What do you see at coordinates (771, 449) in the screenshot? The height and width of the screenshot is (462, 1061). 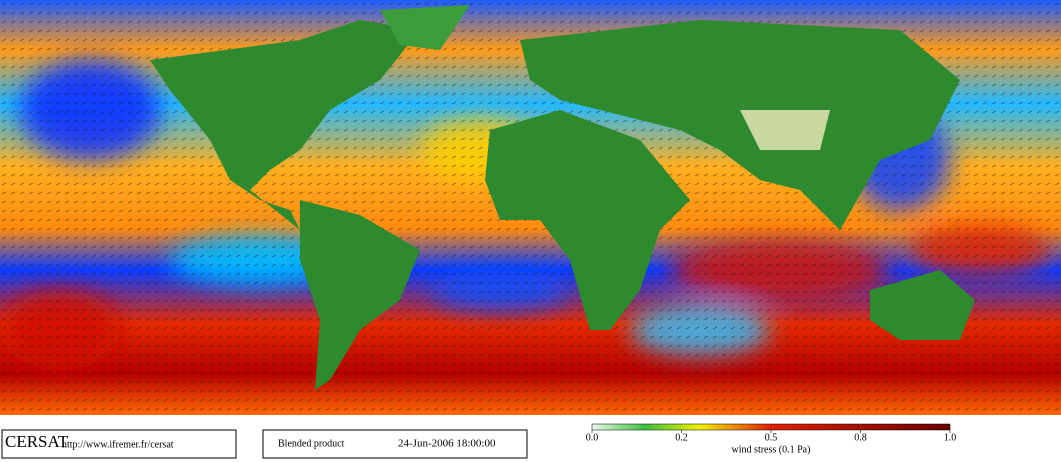 I see `colorbar-label: wind stress (0.1 Pa)` at bounding box center [771, 449].